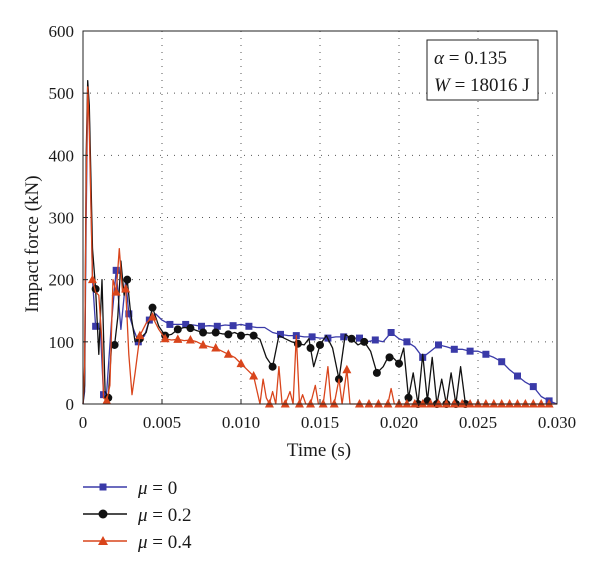  What do you see at coordinates (62, 31) in the screenshot?
I see `y-tick-label: 600` at bounding box center [62, 31].